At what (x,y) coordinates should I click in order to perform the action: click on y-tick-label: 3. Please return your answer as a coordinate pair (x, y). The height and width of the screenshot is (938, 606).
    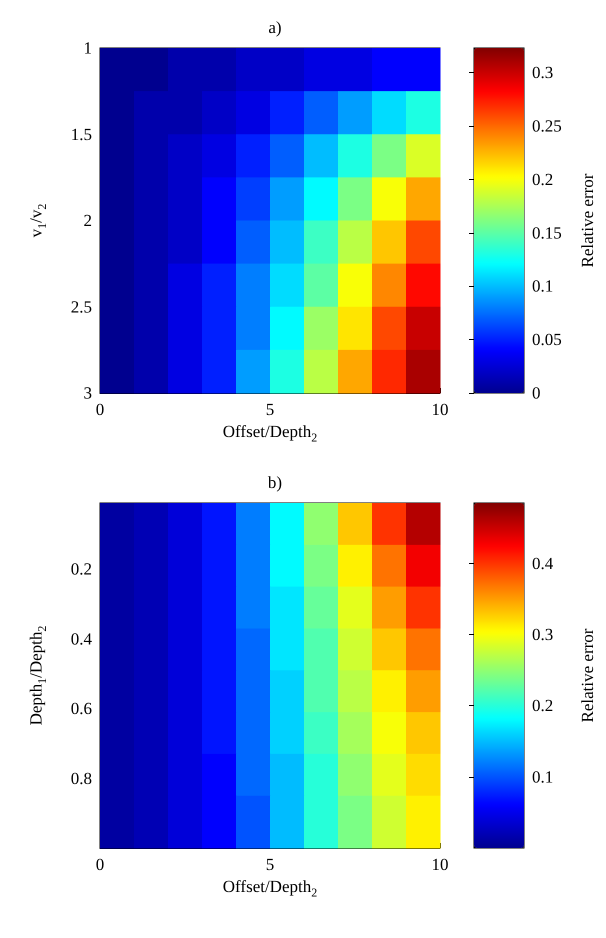
    Looking at the image, I should click on (88, 393).